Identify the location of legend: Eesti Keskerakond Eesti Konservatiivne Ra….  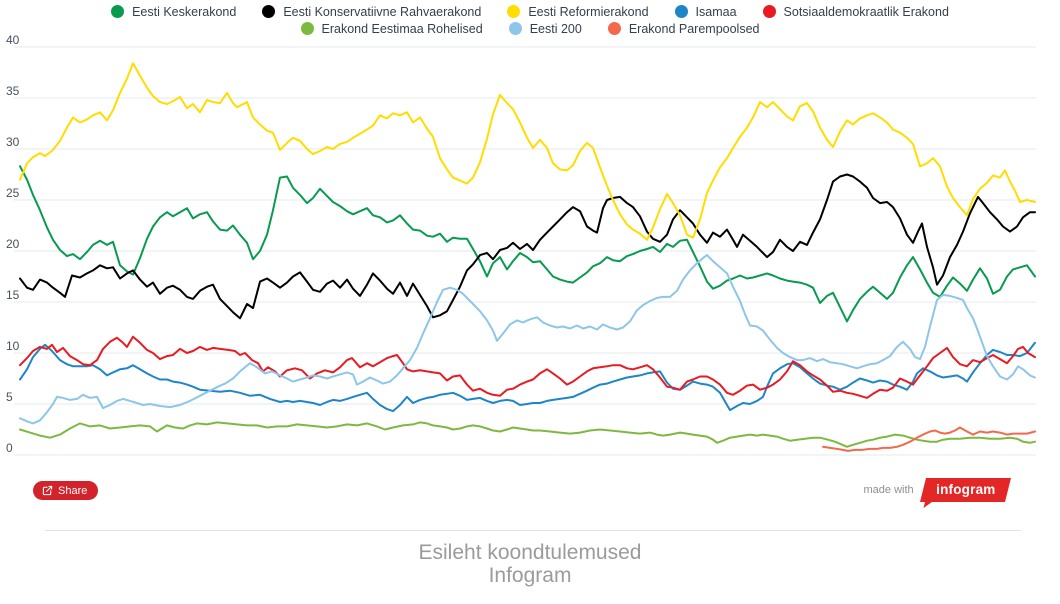
(530, 20).